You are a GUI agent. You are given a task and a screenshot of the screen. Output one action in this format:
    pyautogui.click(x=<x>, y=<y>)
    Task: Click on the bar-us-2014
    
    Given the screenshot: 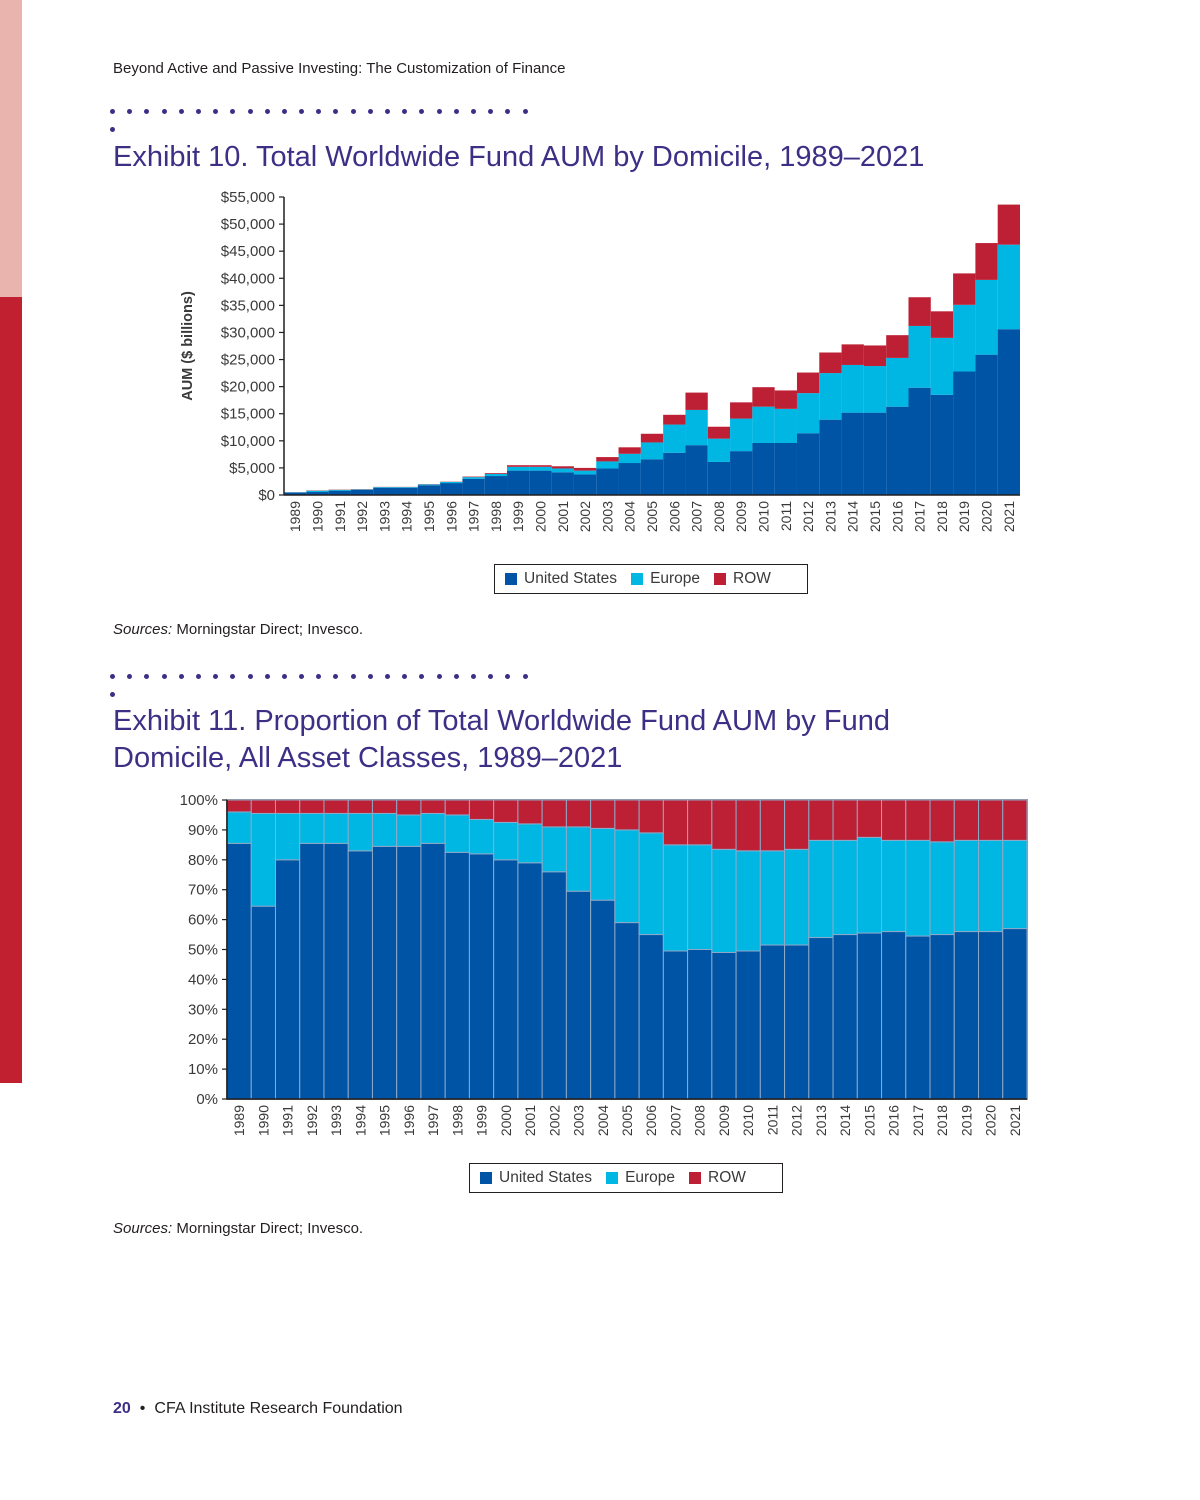 What is the action you would take?
    pyautogui.click(x=852, y=453)
    